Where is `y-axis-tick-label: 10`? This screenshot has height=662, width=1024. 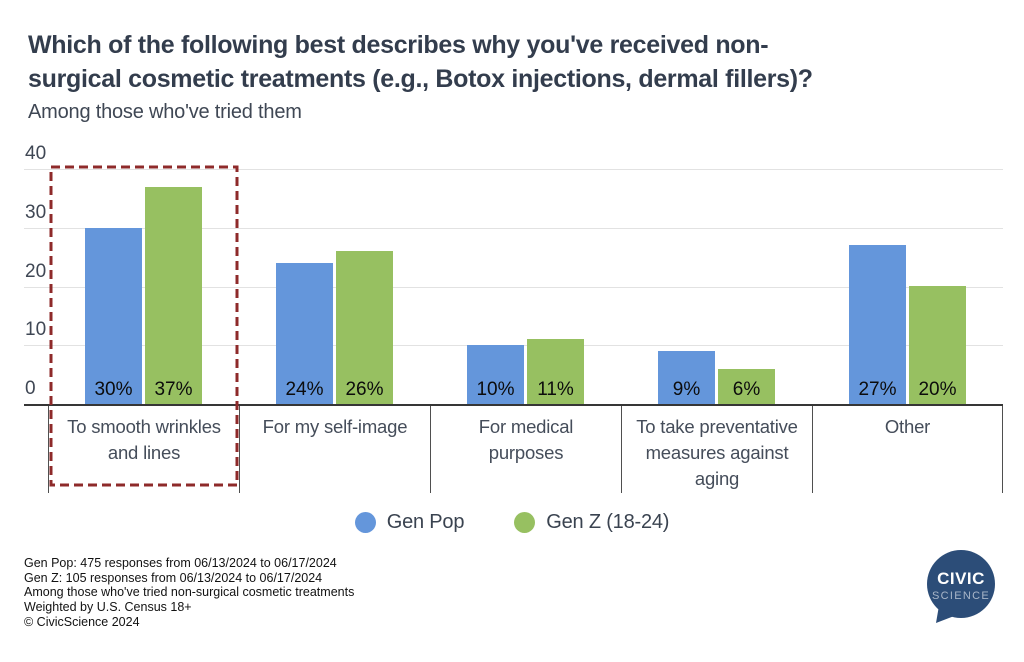 y-axis-tick-label: 10 is located at coordinates (36, 329).